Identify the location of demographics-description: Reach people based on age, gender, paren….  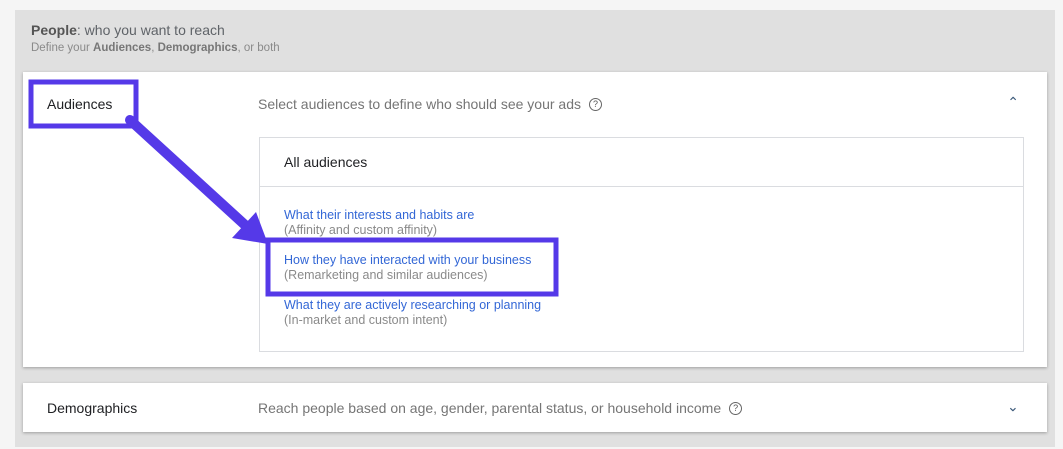
(500, 408).